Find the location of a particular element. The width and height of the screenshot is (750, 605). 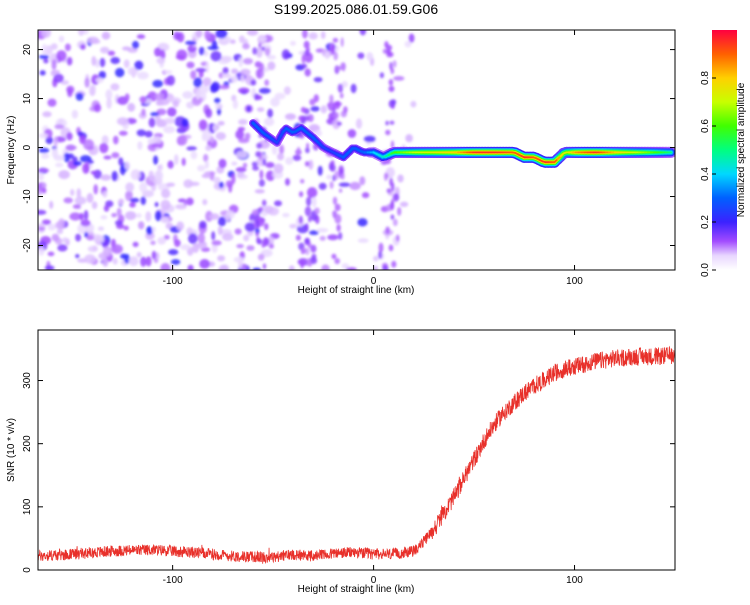

spectrogram-x-label: Height of straight line (km) is located at coordinates (356, 290).